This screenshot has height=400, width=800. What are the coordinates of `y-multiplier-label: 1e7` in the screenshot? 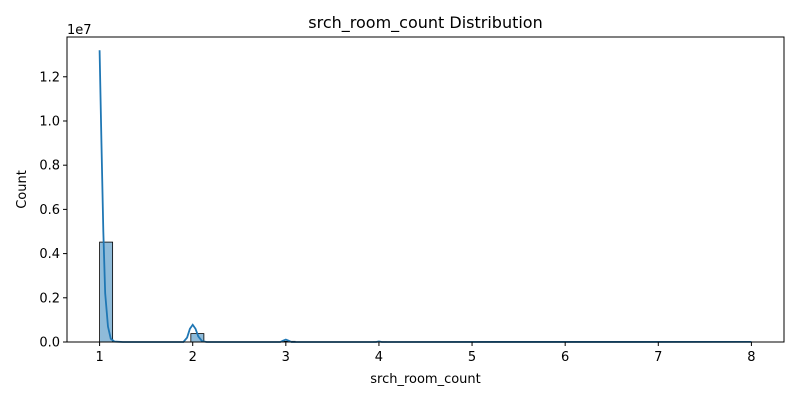 It's located at (79, 30).